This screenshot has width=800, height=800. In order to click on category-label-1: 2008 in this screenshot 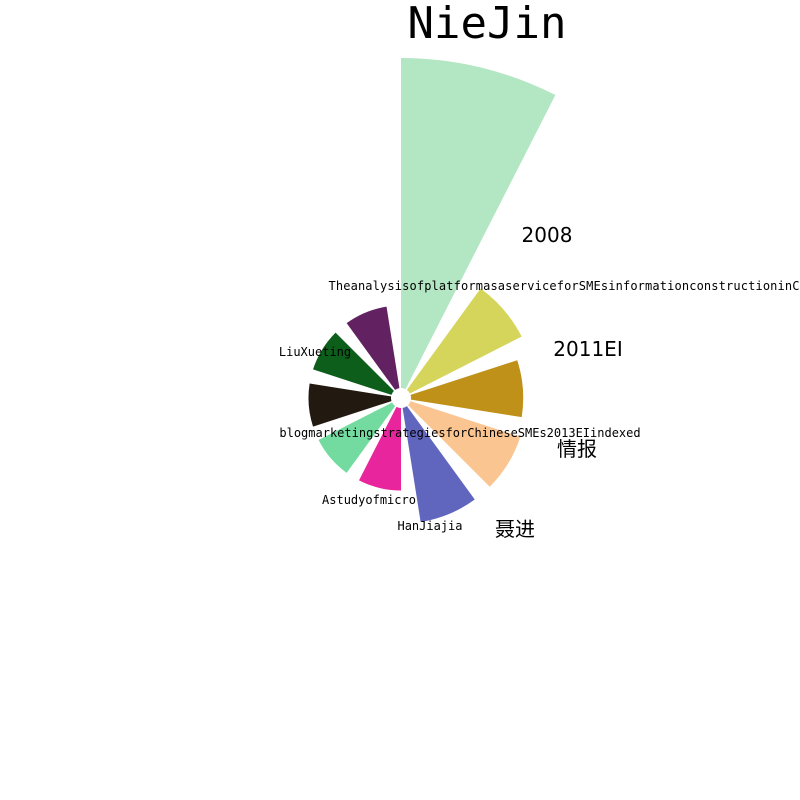, I will do `click(547, 235)`.